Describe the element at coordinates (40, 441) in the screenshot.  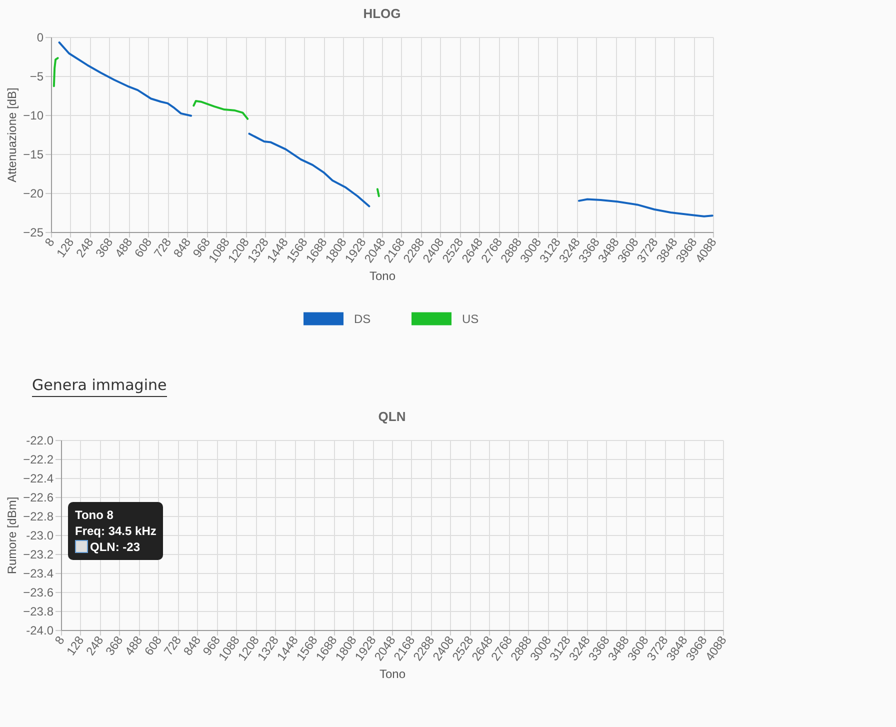
I see `y-tick-label: -22.0` at that location.